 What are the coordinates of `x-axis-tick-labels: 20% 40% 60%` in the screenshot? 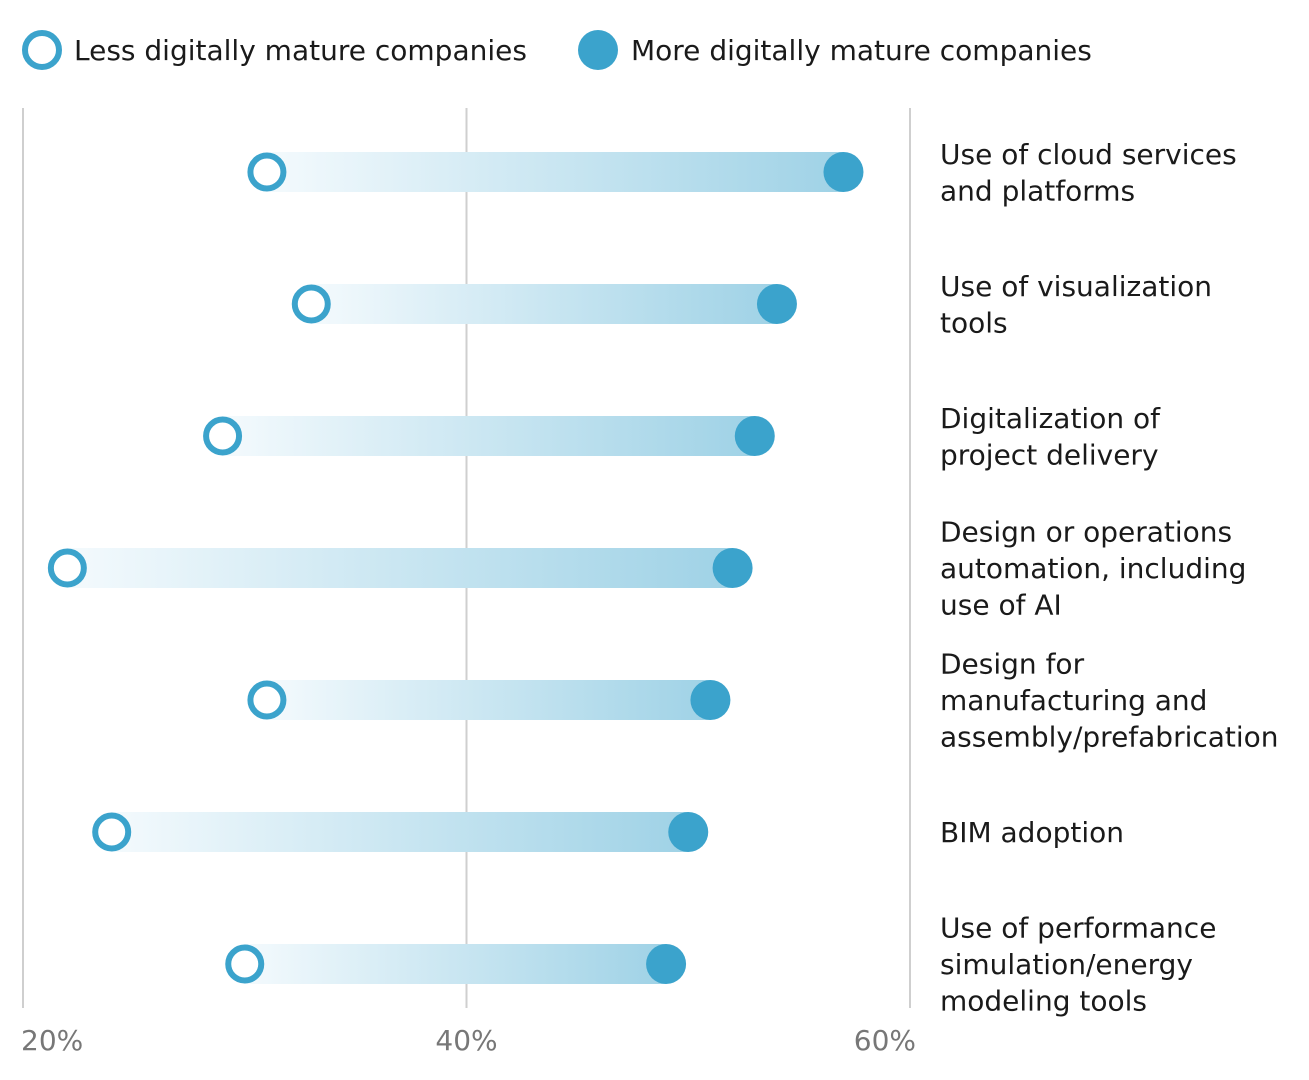 It's located at (468, 1040).